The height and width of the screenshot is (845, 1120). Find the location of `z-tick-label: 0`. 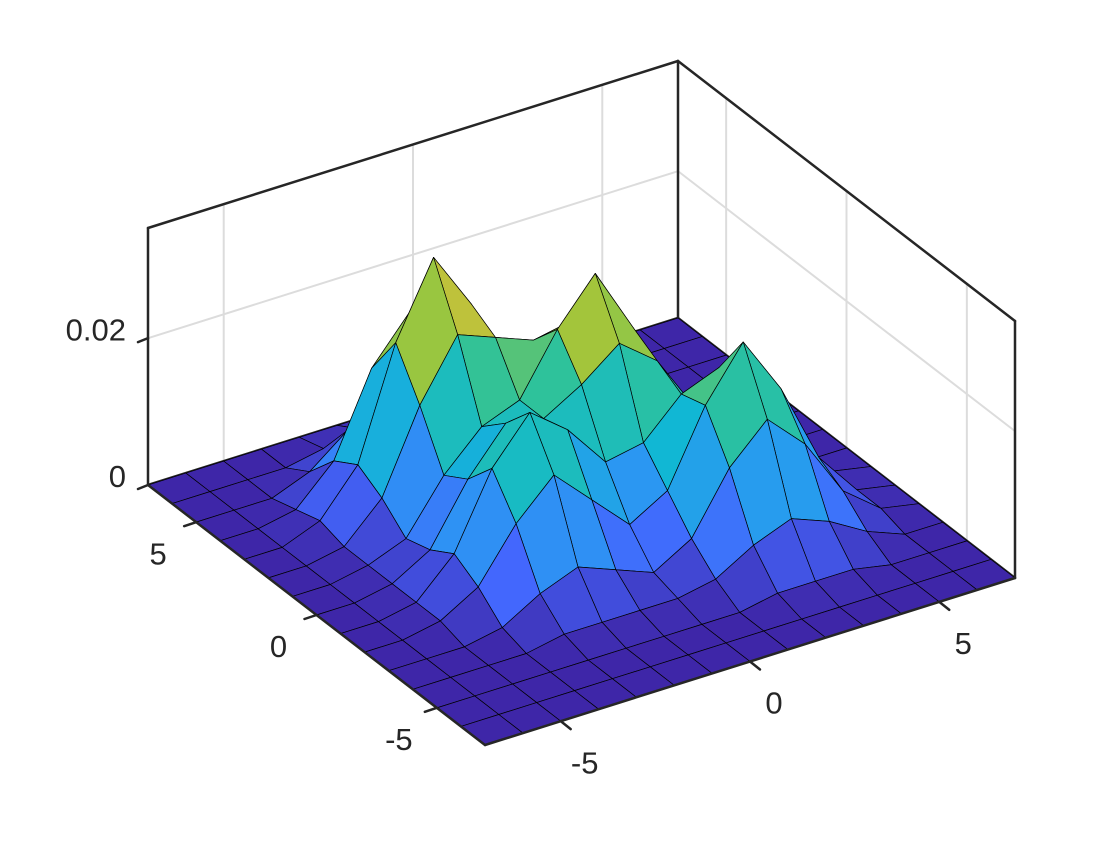

z-tick-label: 0 is located at coordinates (117, 476).